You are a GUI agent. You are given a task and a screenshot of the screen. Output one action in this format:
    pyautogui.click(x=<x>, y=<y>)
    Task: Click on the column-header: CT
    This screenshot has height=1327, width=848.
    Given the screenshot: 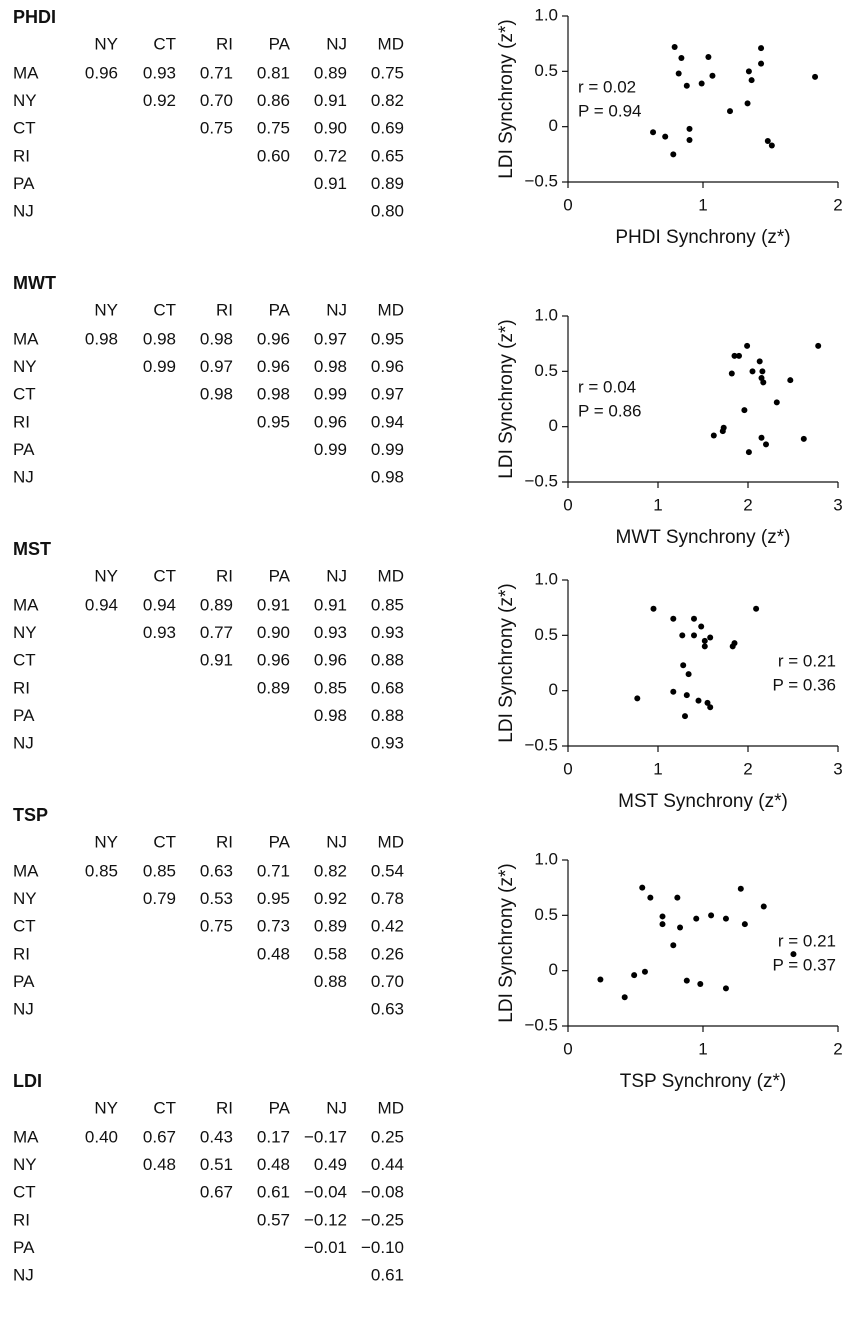 What is the action you would take?
    pyautogui.click(x=164, y=43)
    